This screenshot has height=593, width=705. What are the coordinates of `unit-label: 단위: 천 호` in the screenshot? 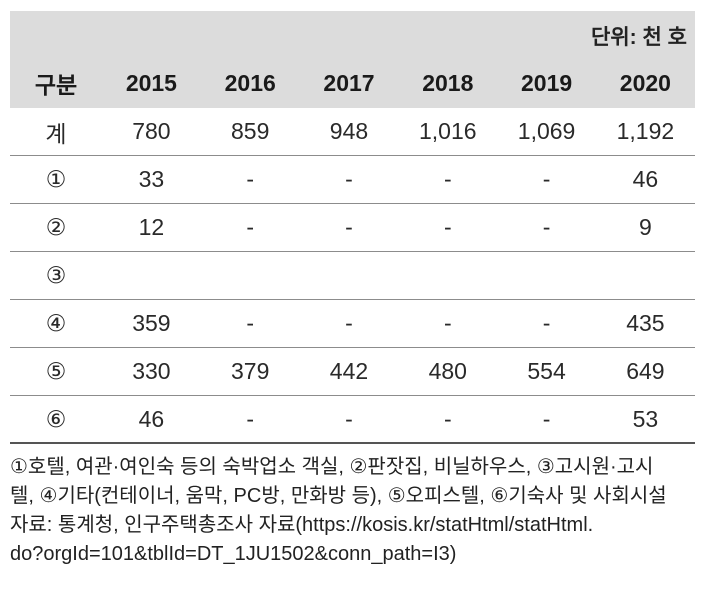 It's located at (639, 37).